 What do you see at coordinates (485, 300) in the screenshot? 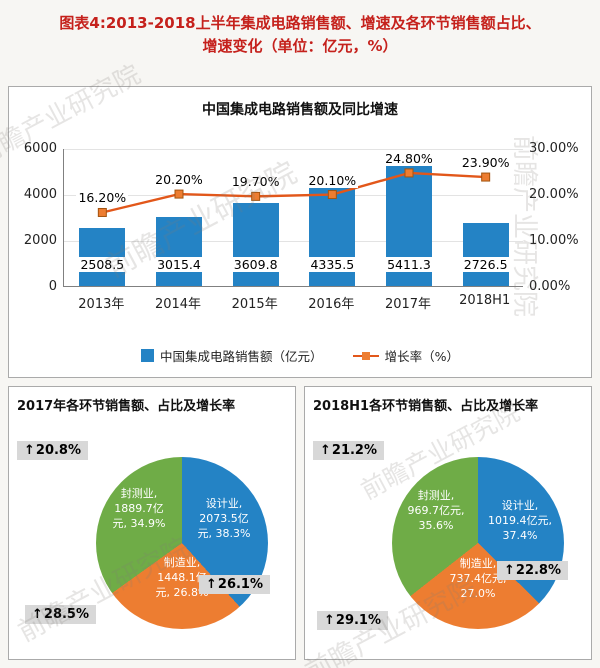
I see `x-axis-label: 2018H1` at bounding box center [485, 300].